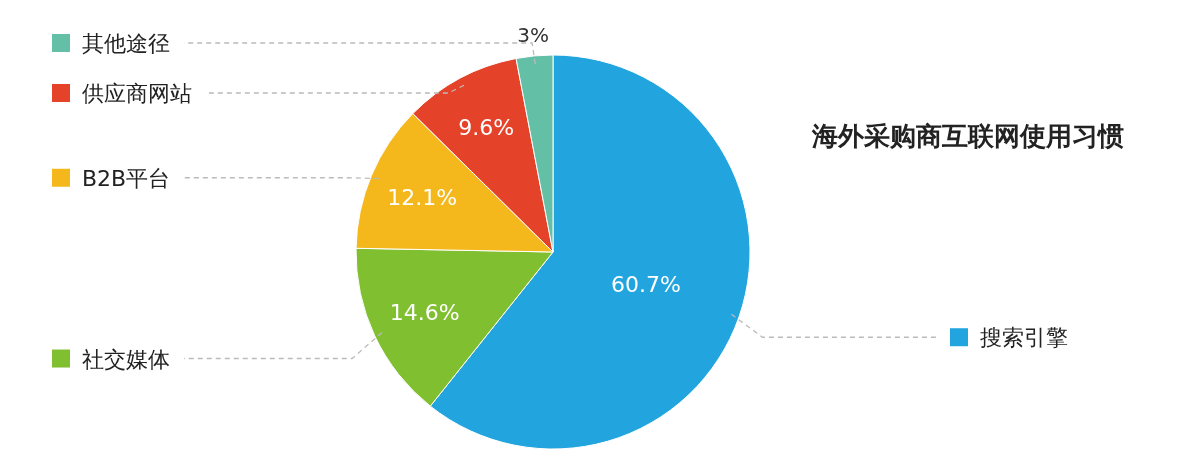  I want to click on legend-label: B2B平台, so click(126, 178).